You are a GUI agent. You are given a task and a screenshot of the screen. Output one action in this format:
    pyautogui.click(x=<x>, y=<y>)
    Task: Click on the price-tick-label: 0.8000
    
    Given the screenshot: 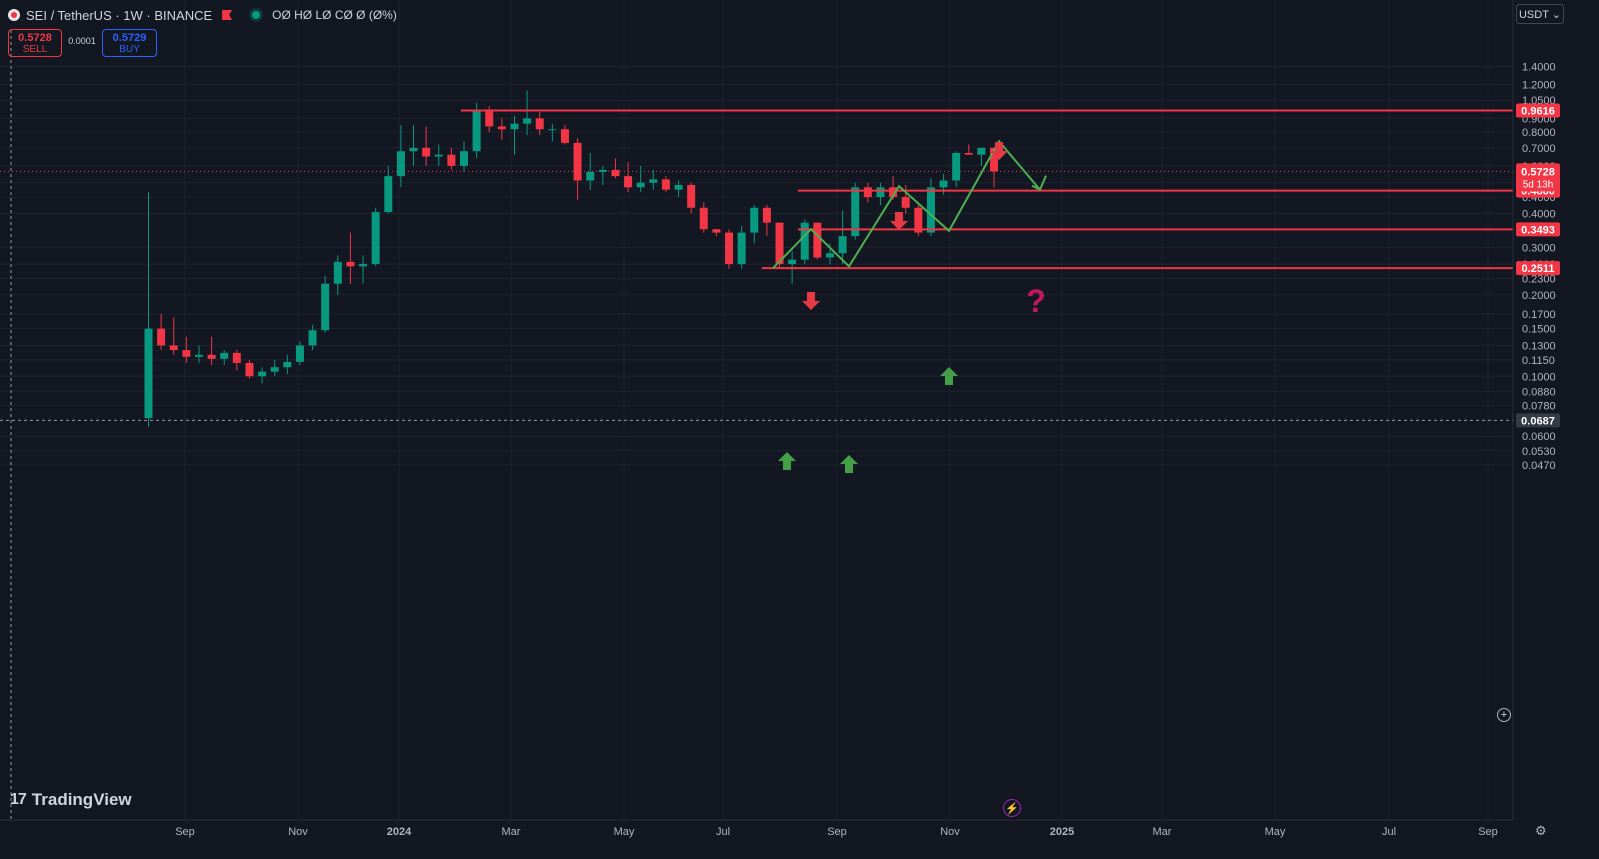 What is the action you would take?
    pyautogui.click(x=1539, y=133)
    